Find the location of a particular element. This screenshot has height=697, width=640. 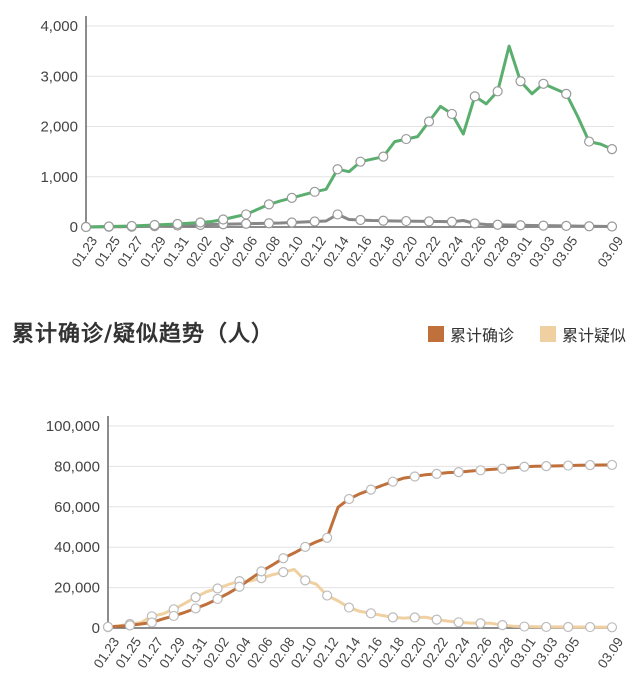

legend-item-suspected: 累计疑似 is located at coordinates (583, 334).